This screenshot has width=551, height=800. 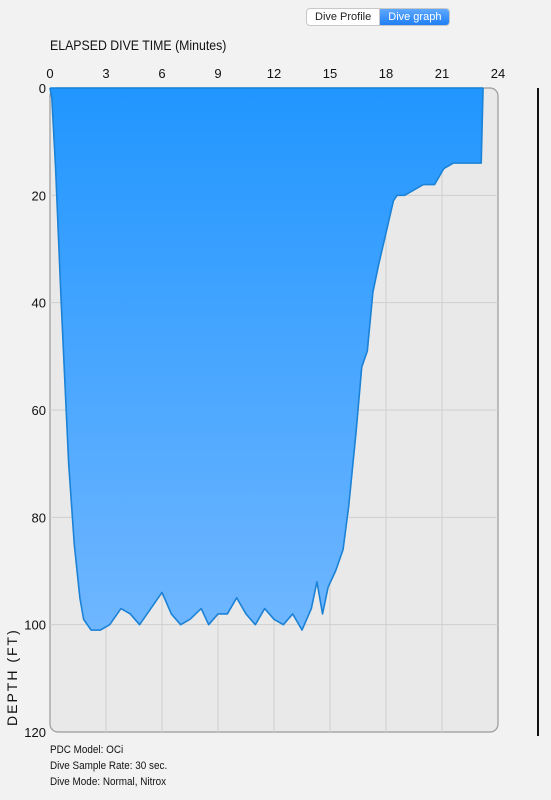 I want to click on y-tick-label: 20, so click(x=39, y=195).